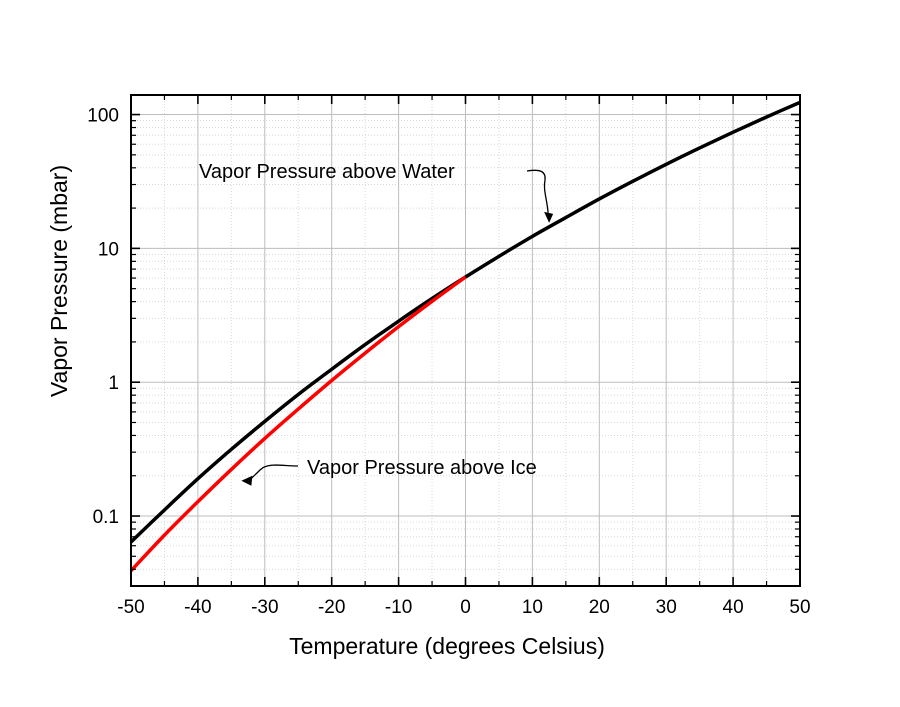  I want to click on x-tick-label: -10, so click(398, 607).